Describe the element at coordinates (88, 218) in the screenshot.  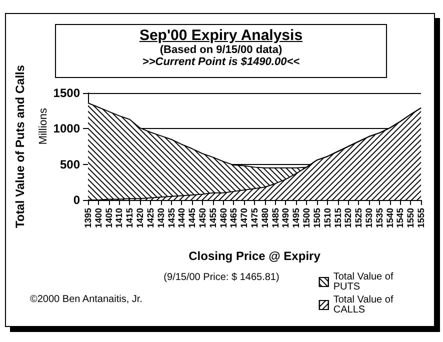
I see `x-tick-label: 1395` at that location.